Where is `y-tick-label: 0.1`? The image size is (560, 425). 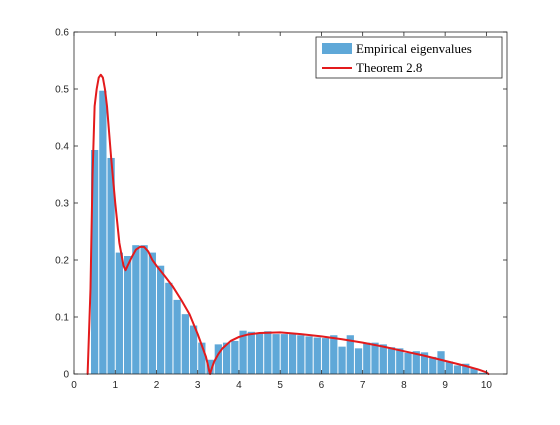
y-tick-label: 0.1 is located at coordinates (62, 318).